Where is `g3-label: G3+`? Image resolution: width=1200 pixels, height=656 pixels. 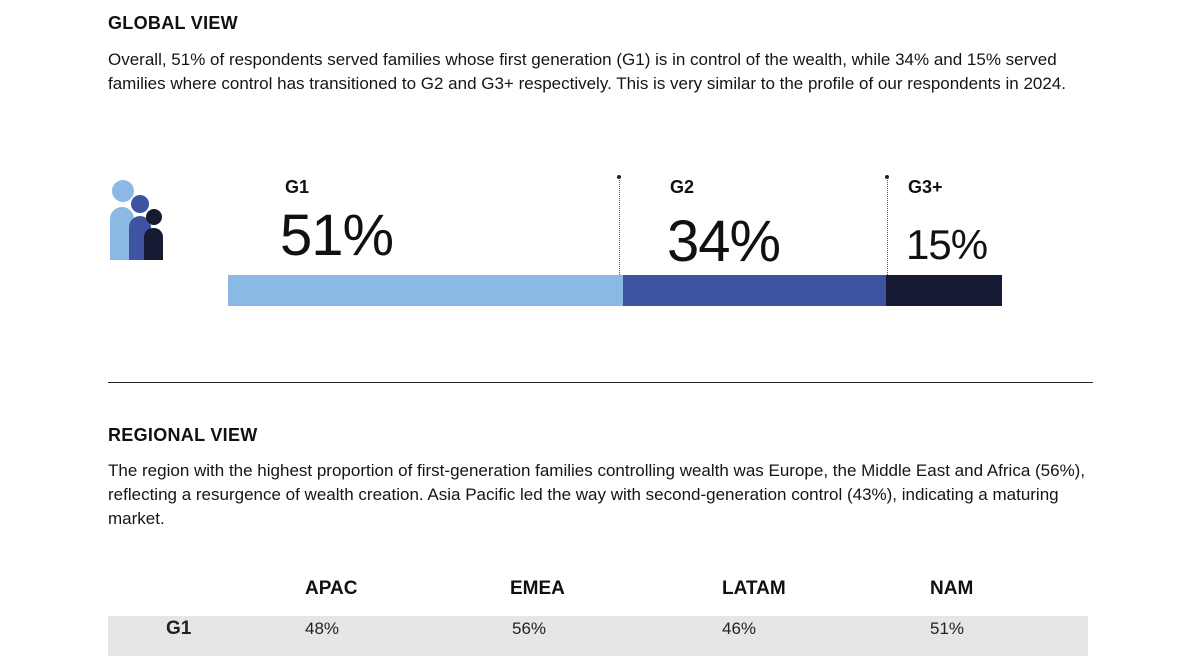
g3-label: G3+ is located at coordinates (925, 187).